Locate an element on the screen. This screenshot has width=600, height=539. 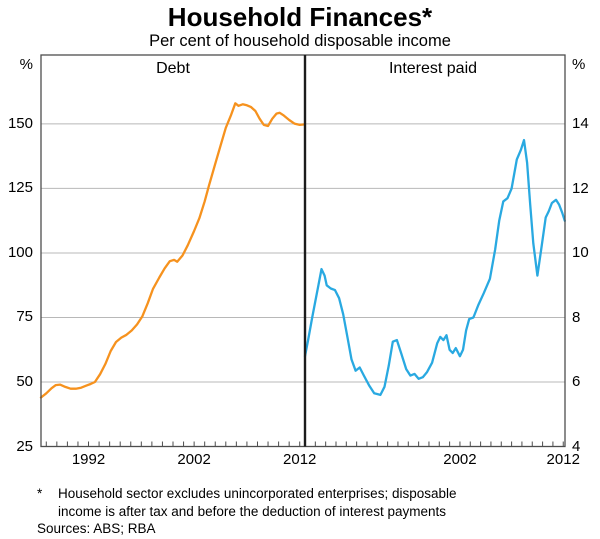
left-axis-tick-label: 50 is located at coordinates (24, 381).